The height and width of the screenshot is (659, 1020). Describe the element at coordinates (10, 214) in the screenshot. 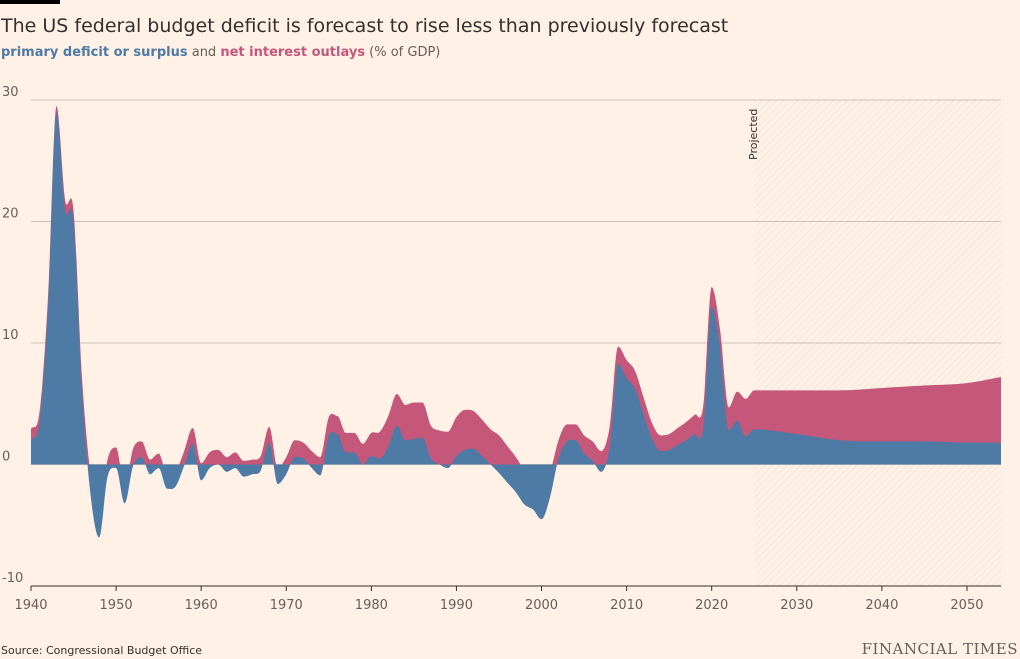

I see `y-tick-label-20: 20` at that location.